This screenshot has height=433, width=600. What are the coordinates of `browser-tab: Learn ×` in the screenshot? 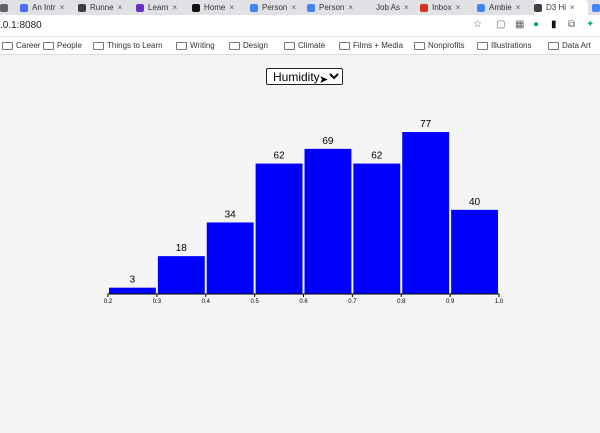 It's located at (162, 7).